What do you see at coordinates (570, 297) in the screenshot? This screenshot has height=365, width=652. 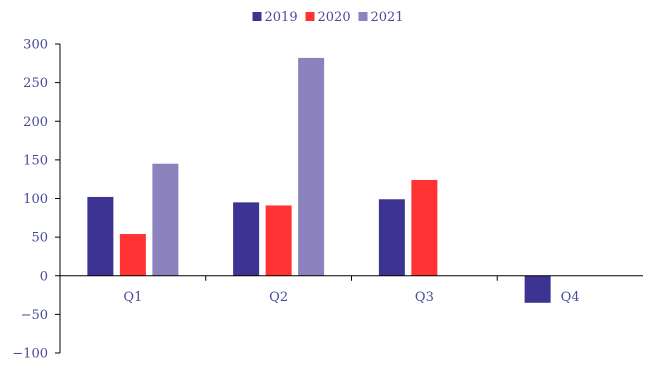 I see `x-category-label: Q4` at bounding box center [570, 297].